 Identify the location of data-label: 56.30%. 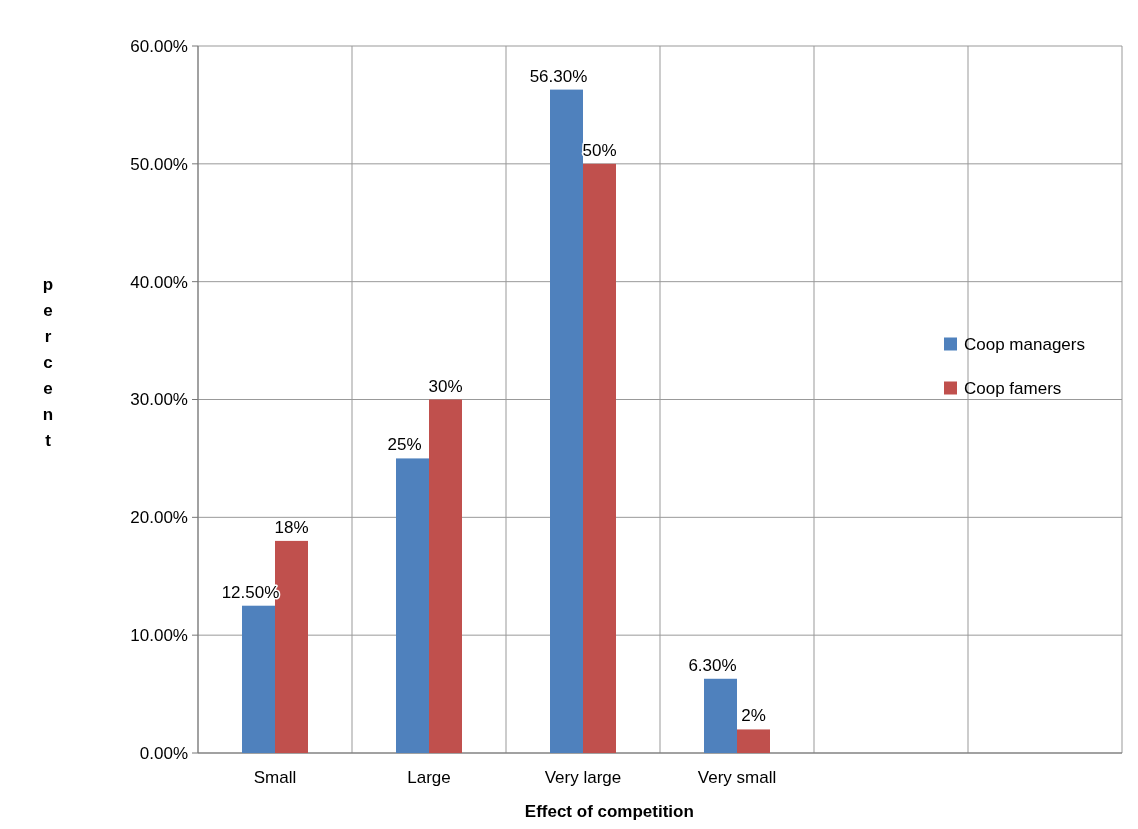
(558, 76).